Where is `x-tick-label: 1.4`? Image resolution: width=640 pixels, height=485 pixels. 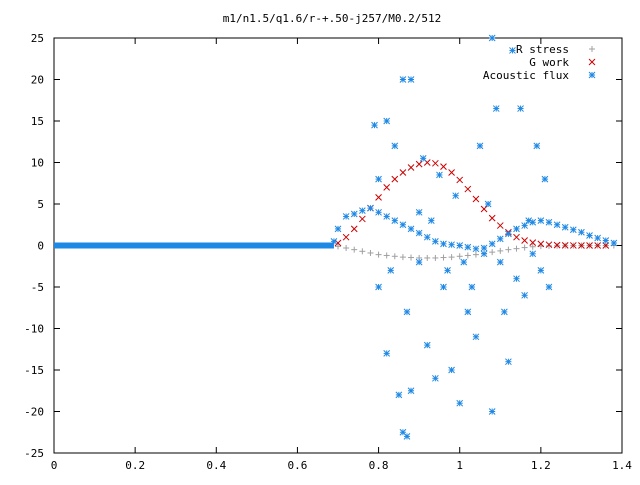 x-tick-label: 1.4 is located at coordinates (622, 465).